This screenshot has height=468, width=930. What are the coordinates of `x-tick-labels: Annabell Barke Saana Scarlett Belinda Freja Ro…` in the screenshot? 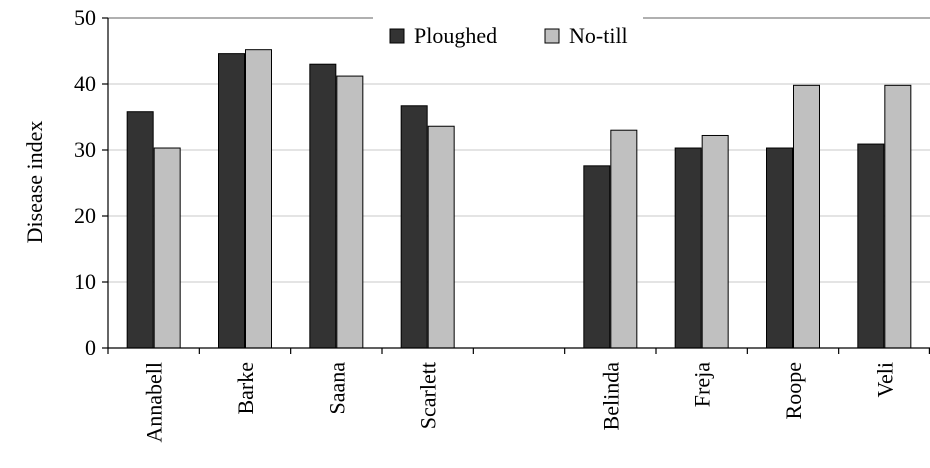 It's located at (520, 402).